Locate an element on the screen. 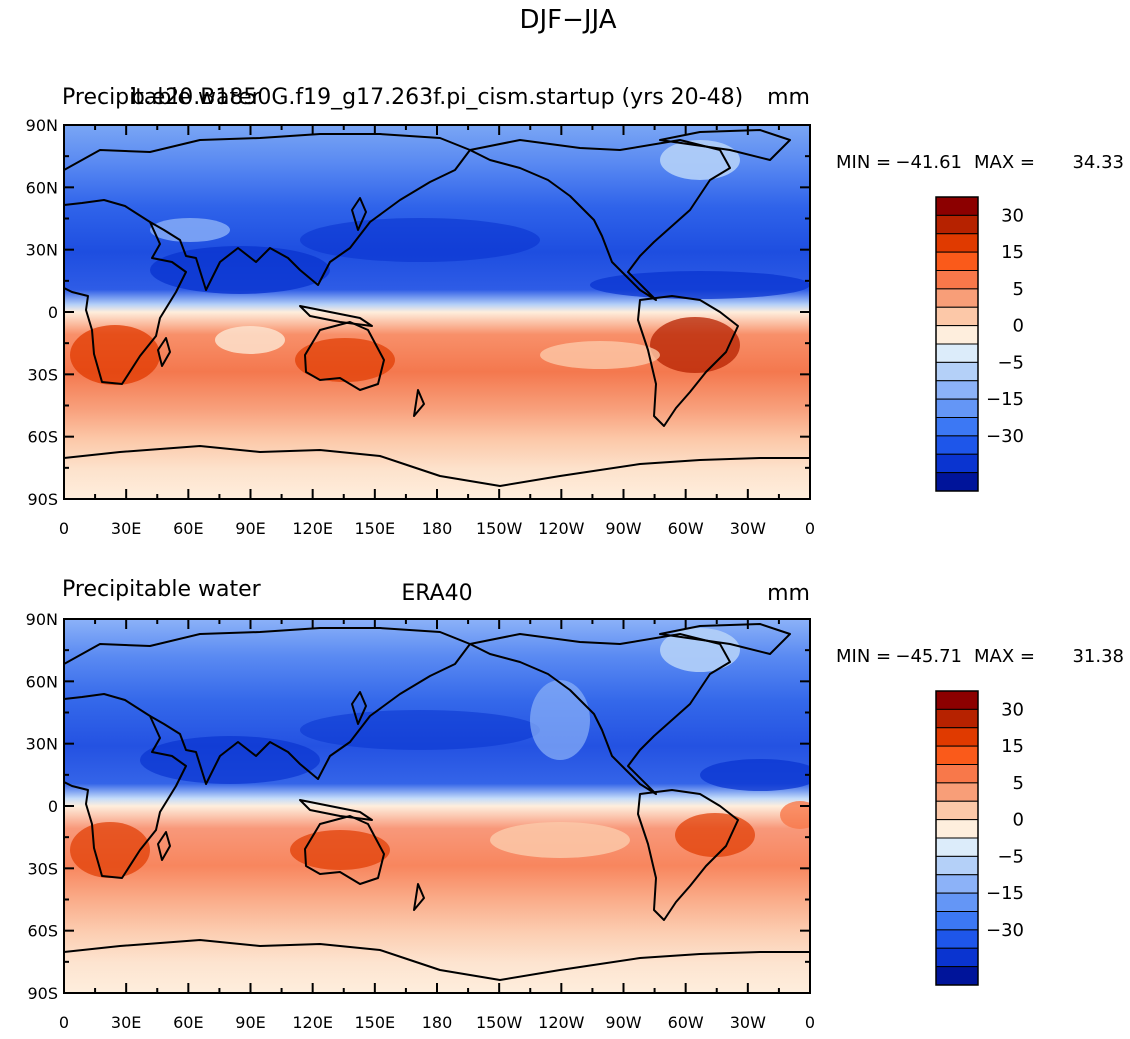  stats-max-value: 34.33 is located at coordinates (1098, 162).